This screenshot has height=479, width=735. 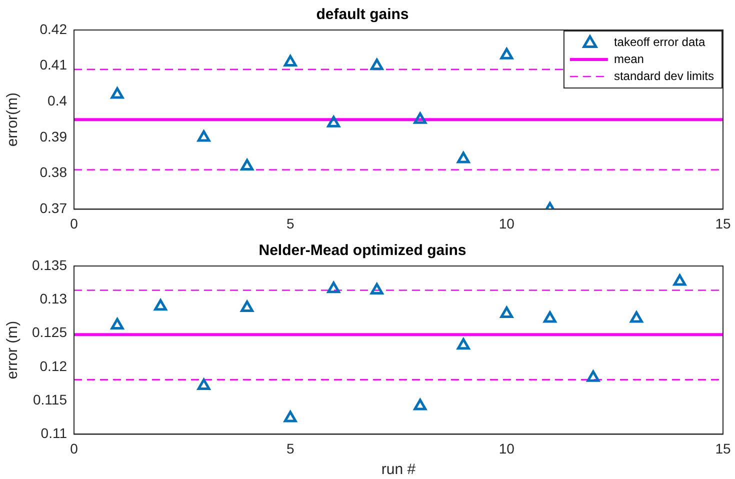 What do you see at coordinates (13, 350) in the screenshot?
I see `y-axis-title: error (m)` at bounding box center [13, 350].